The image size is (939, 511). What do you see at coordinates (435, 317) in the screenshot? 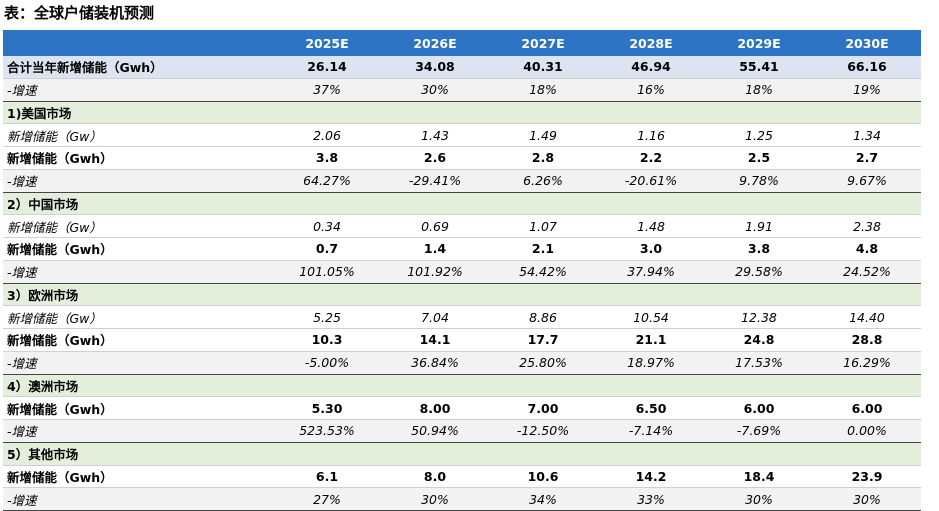
I see `cell-value: 7.04` at bounding box center [435, 317].